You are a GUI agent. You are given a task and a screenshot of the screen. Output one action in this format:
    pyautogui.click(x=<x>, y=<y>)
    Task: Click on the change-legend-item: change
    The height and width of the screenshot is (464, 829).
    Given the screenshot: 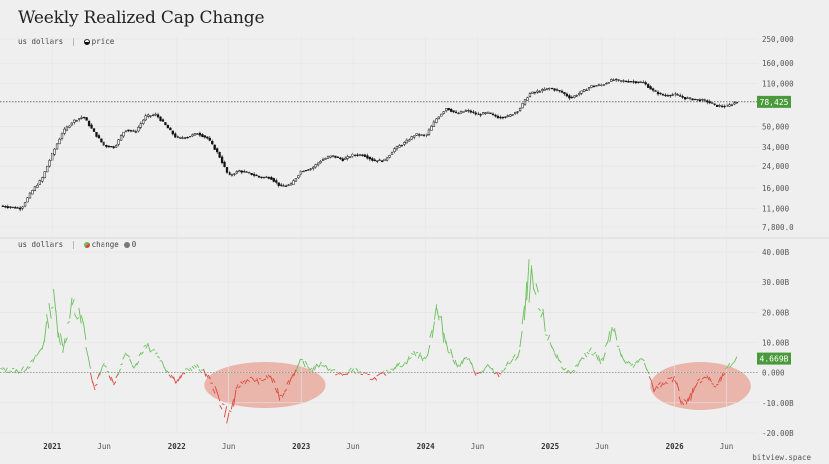 What is the action you would take?
    pyautogui.click(x=101, y=244)
    